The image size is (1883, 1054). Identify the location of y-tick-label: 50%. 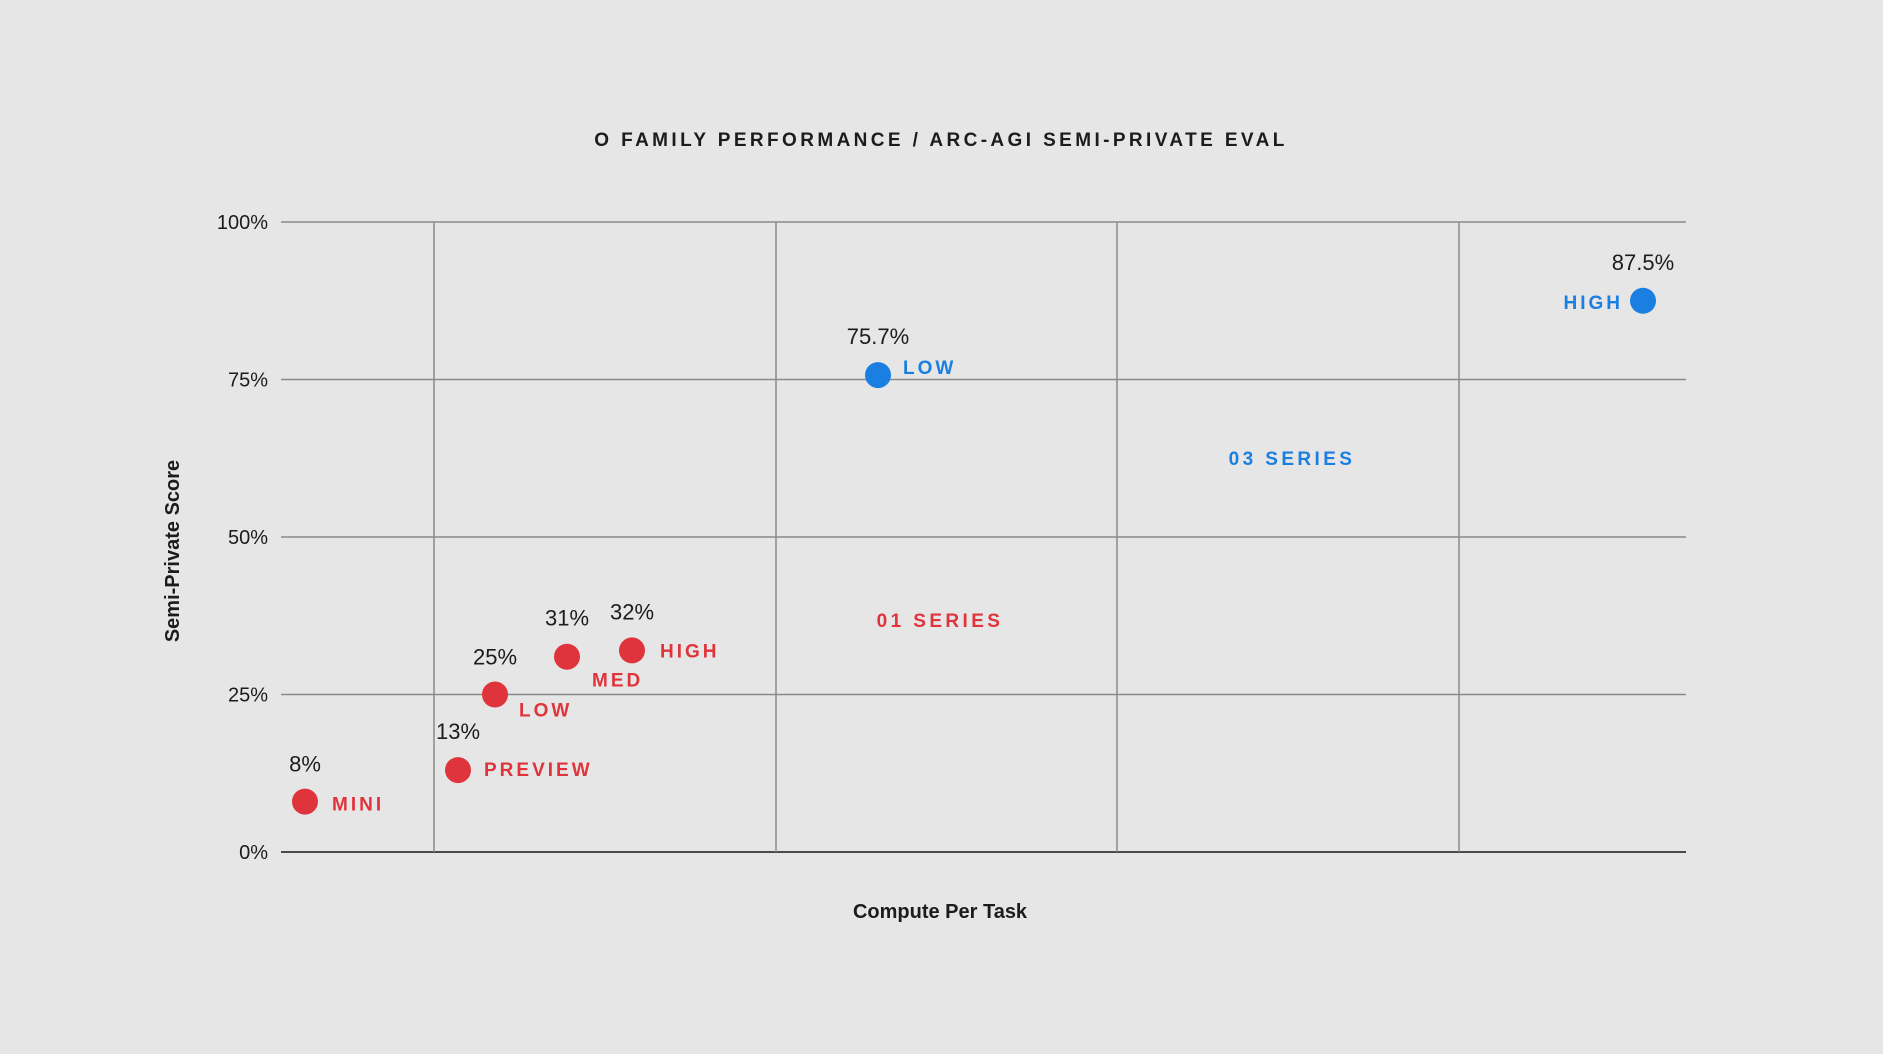
(248, 538).